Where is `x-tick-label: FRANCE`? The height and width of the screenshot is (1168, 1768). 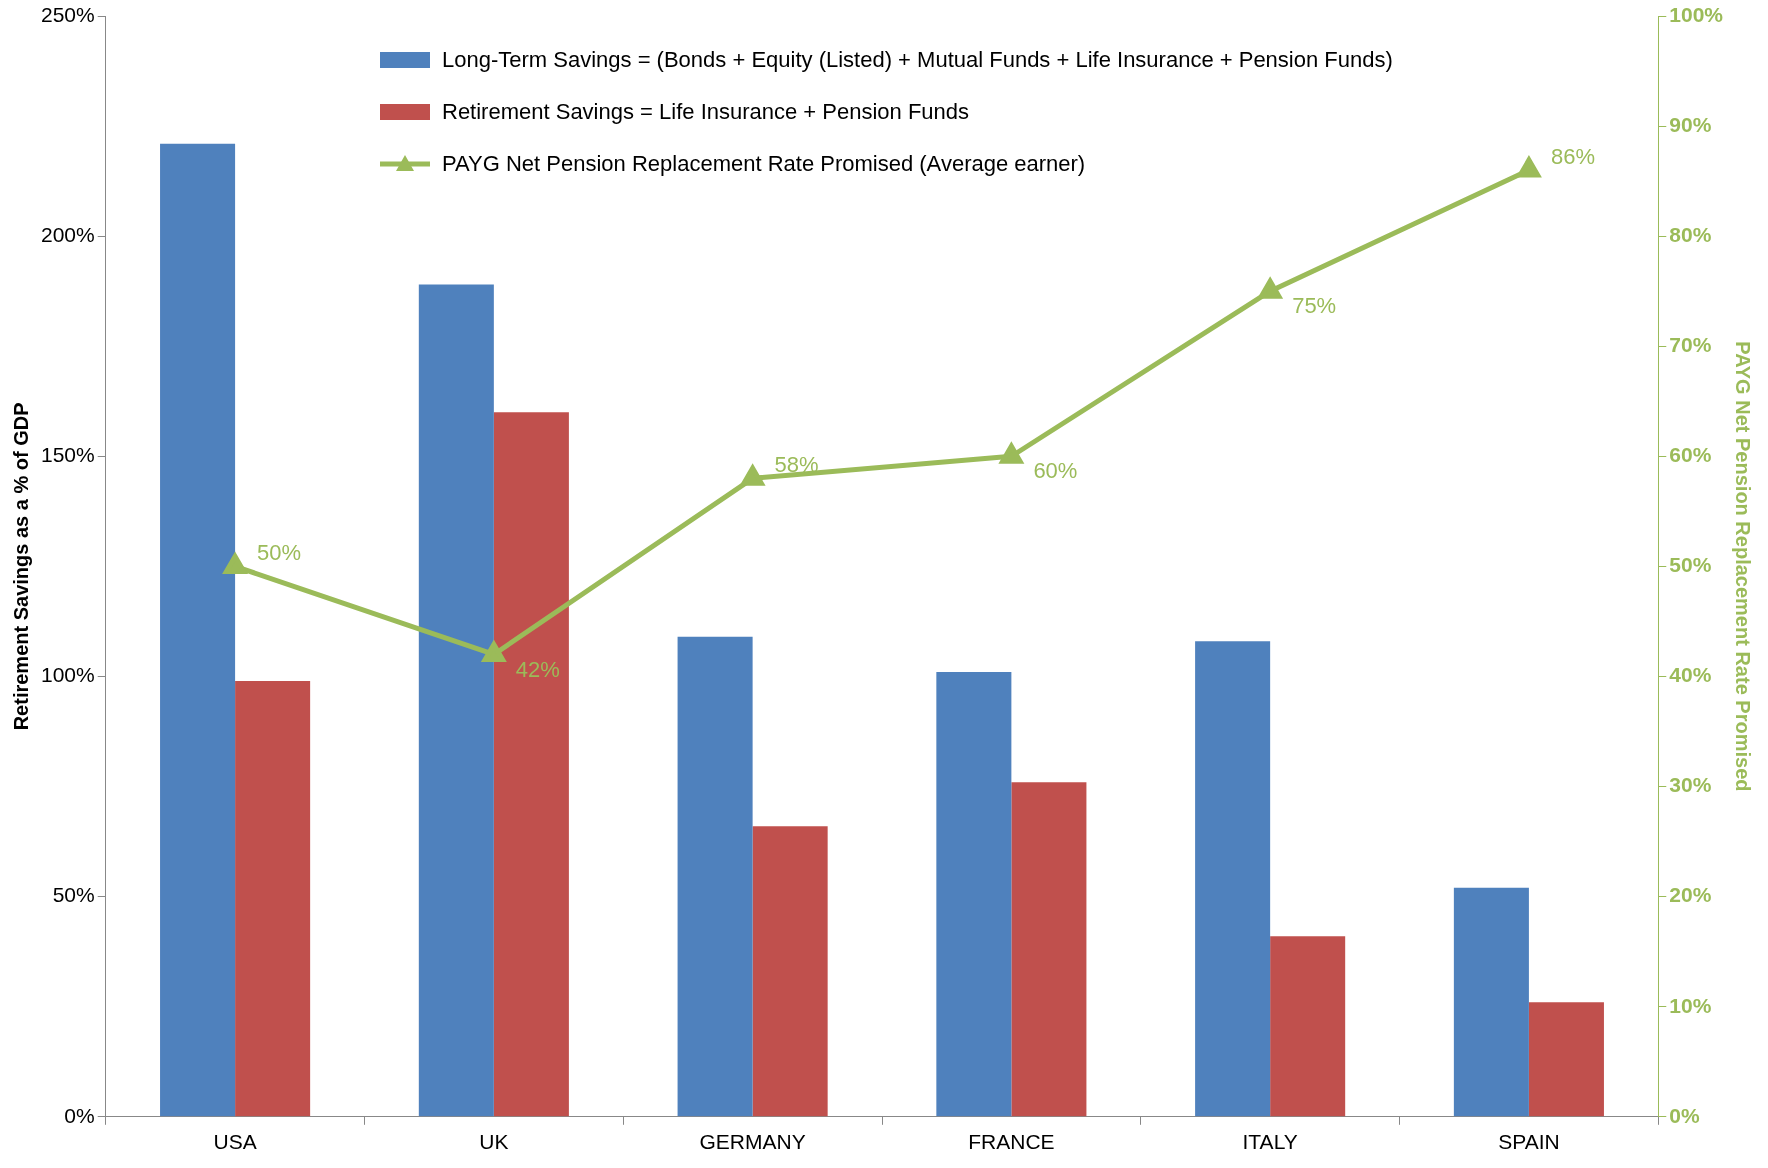 x-tick-label: FRANCE is located at coordinates (1011, 1142).